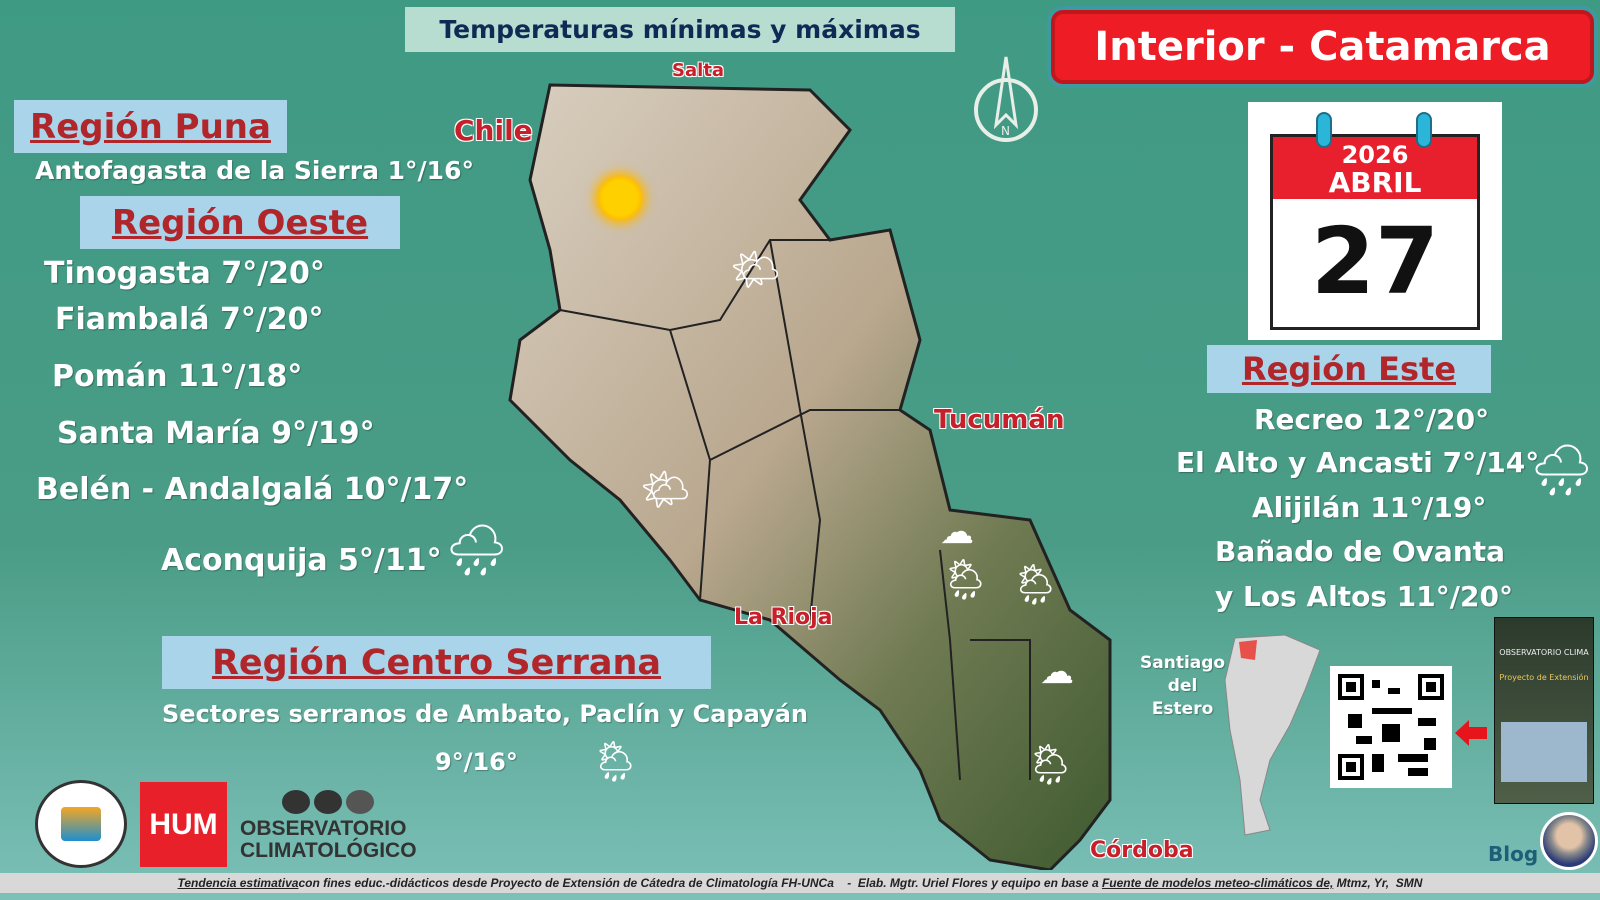 This screenshot has height=900, width=1600. I want to click on preview-title: OBSERVATORIO CLIMA, so click(1544, 652).